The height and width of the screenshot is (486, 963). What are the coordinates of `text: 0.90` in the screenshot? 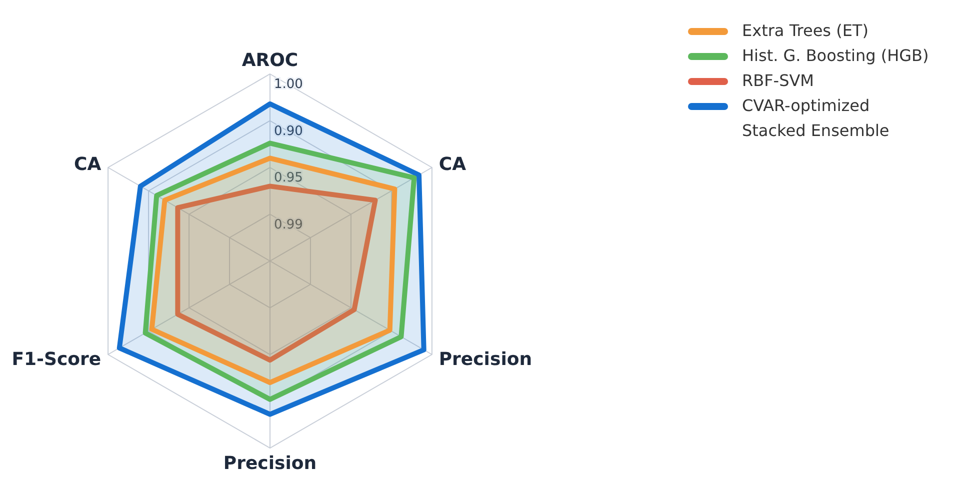 It's located at (288, 131).